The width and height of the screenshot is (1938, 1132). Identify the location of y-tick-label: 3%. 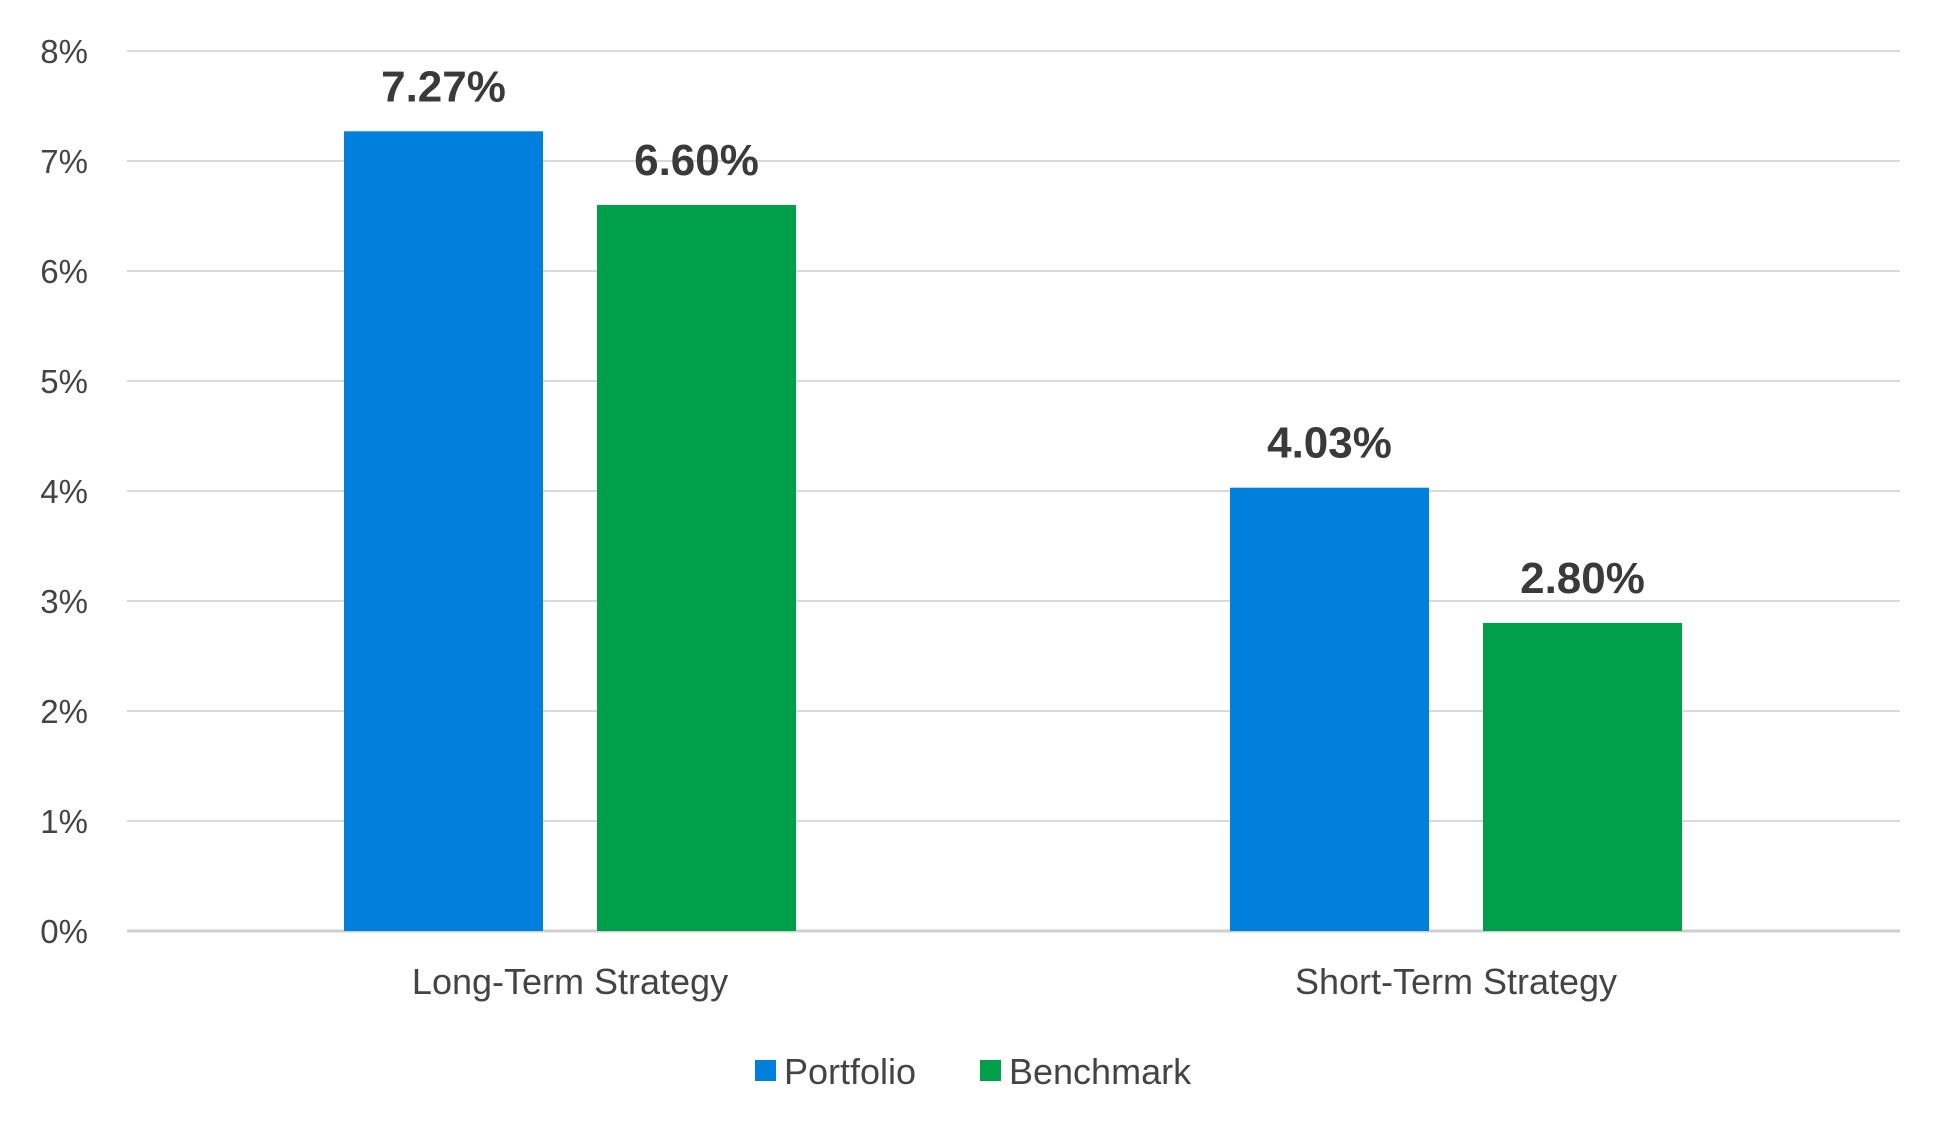
(64, 601).